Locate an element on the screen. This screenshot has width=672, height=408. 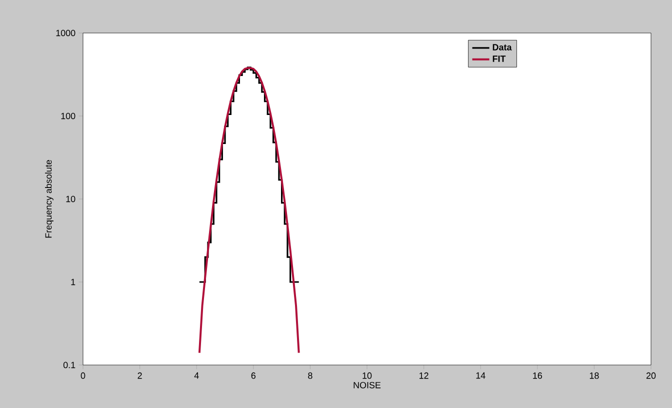
x-tick-label: 6 is located at coordinates (253, 375).